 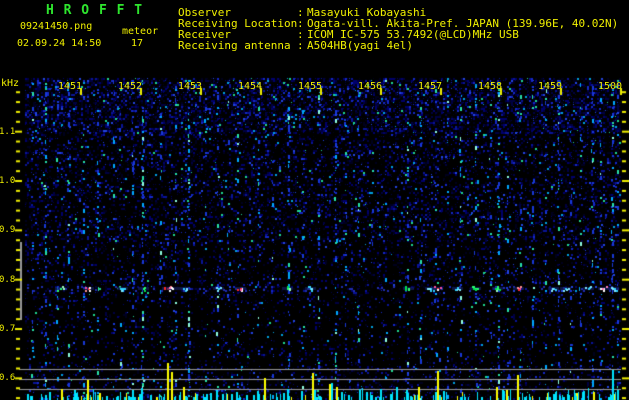 What do you see at coordinates (610, 86) in the screenshot?
I see `time-tick-label: 1500` at bounding box center [610, 86].